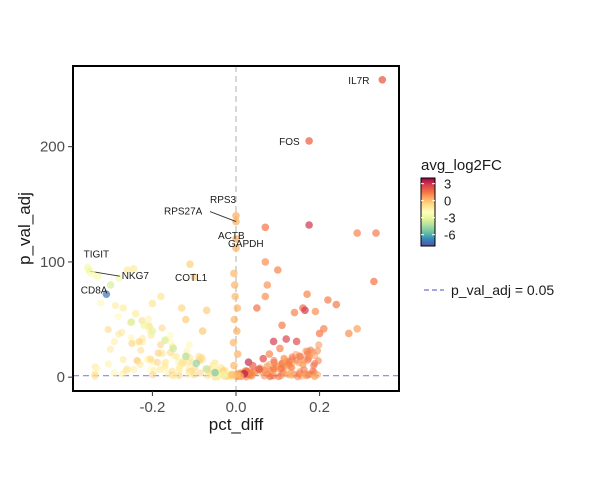 This screenshot has width=600, height=500. What do you see at coordinates (487, 227) in the screenshot?
I see `legend: avg_log2FC 3 0 -3 -6 p_val_adj = 0.05` at bounding box center [487, 227].